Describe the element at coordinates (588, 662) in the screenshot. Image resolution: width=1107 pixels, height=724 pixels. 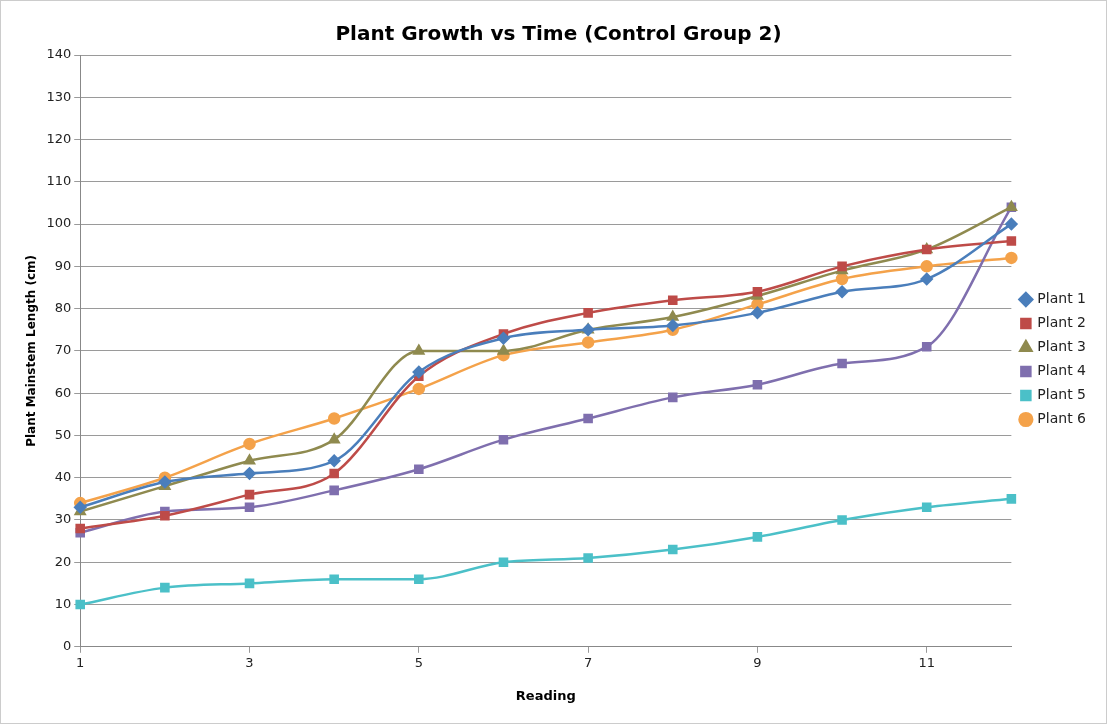
I see `x-tick-label: 7` at that location.